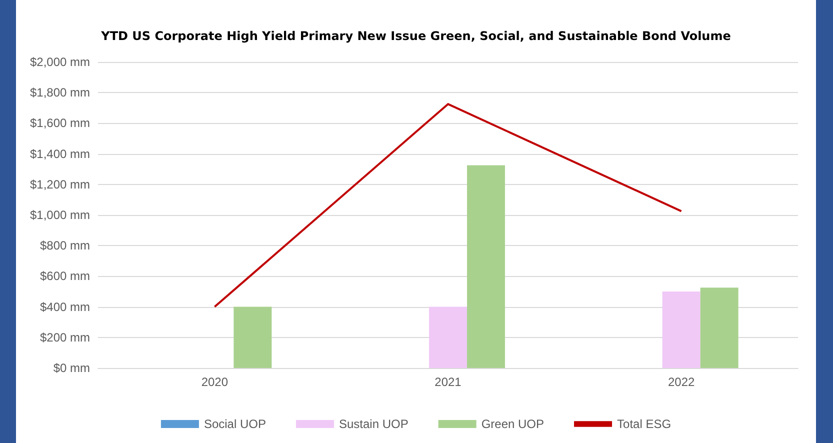 The width and height of the screenshot is (833, 443). Describe the element at coordinates (65, 337) in the screenshot. I see `y-tick-label: $200 mm` at that location.